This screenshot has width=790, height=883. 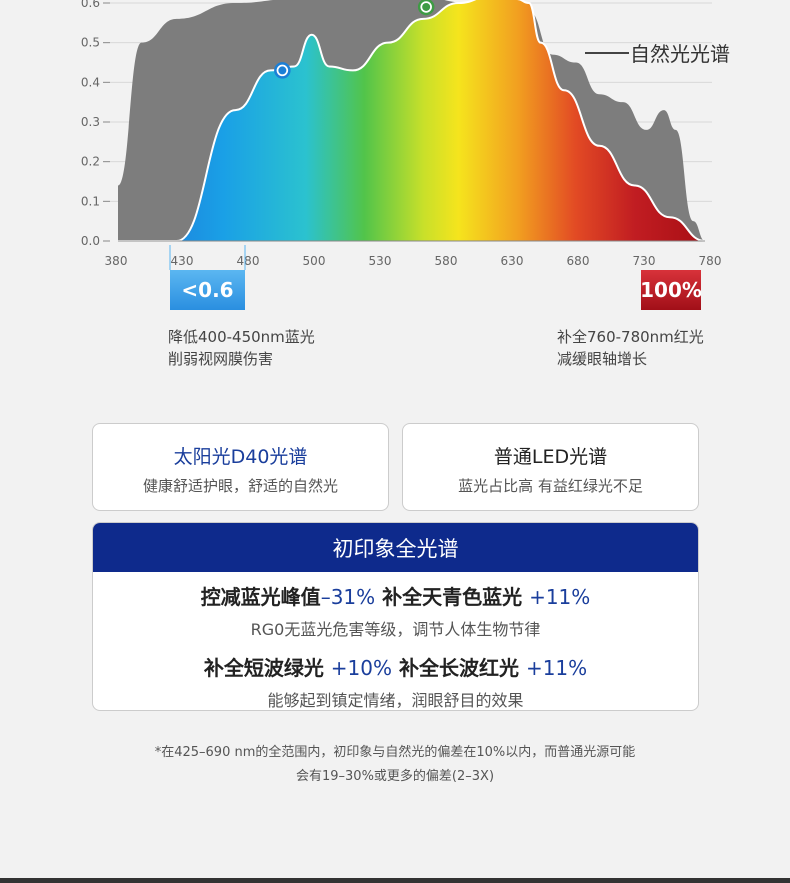 What do you see at coordinates (395, 629) in the screenshot?
I see `feature-sub-1: RG0无蓝光危害等级，调节人体生物节律` at bounding box center [395, 629].